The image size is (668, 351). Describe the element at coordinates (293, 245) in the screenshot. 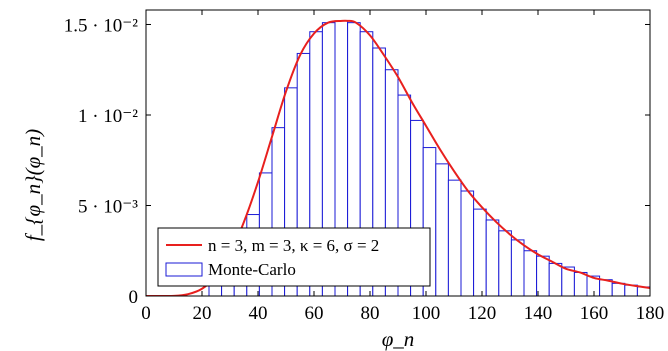

I see `legend-entry-curve: n = 3, m = 3, κ = 6, σ = 2` at that location.